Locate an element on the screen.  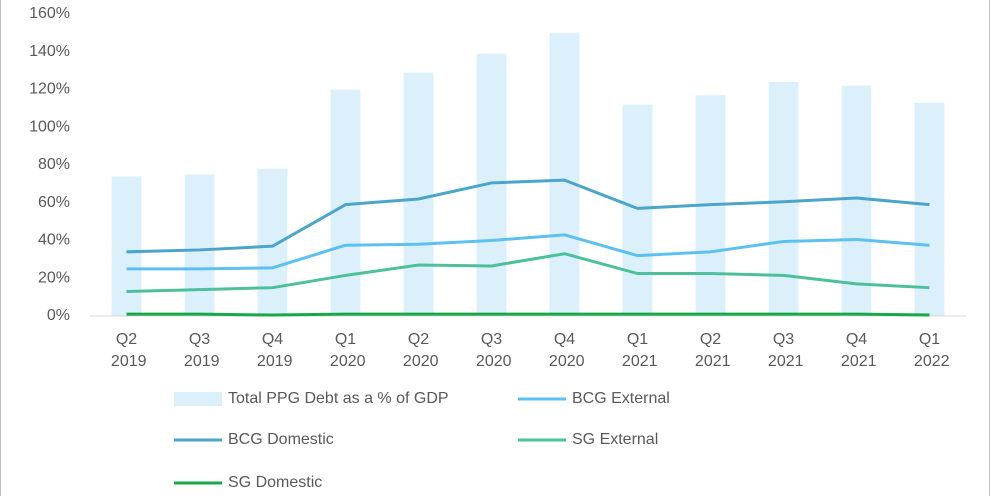
y-tick-label: 160% is located at coordinates (49, 13).